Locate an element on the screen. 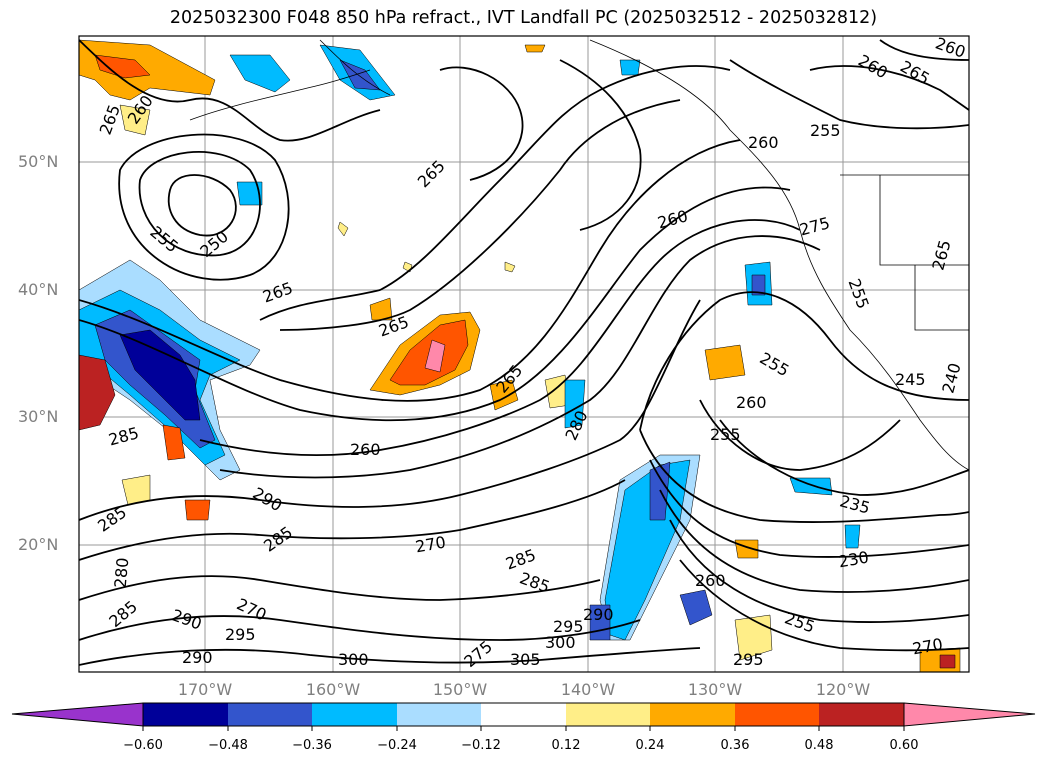 The width and height of the screenshot is (1047, 765). contour-label: 230 is located at coordinates (853, 559).